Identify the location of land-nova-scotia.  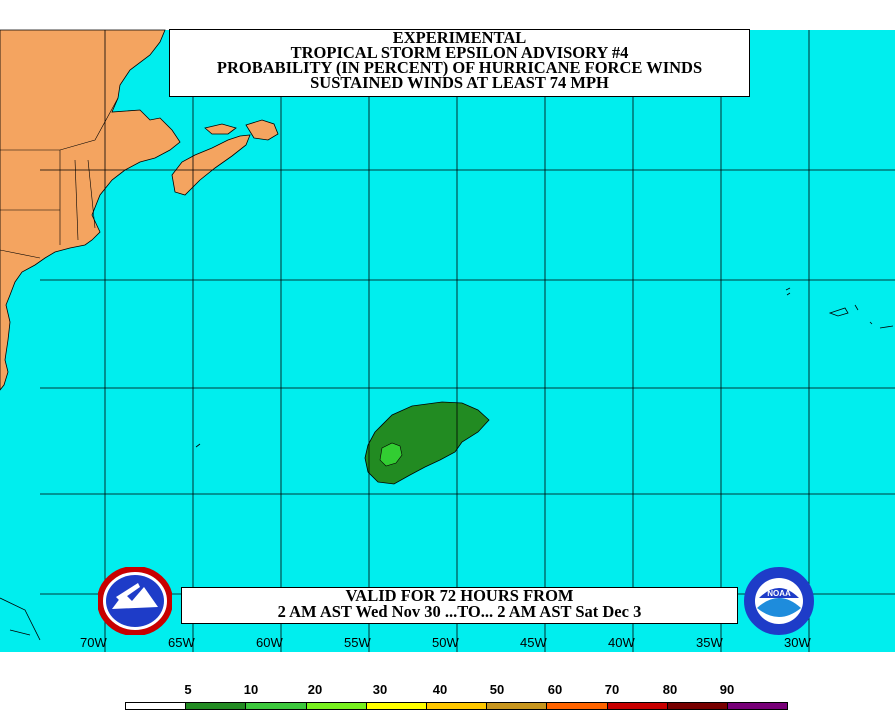
(211, 165).